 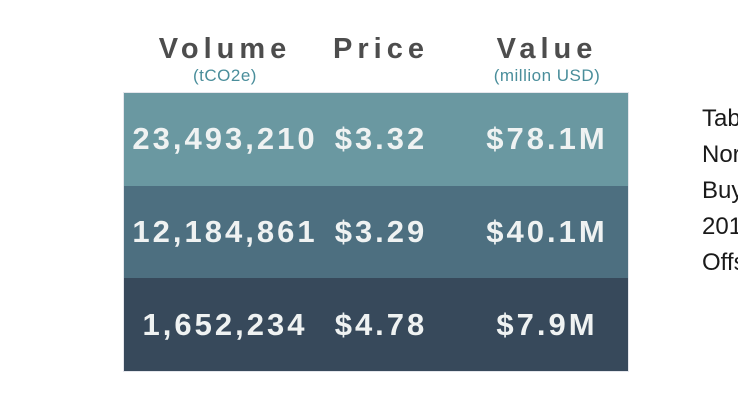 I want to click on column-header-price-unit, so click(x=381, y=76).